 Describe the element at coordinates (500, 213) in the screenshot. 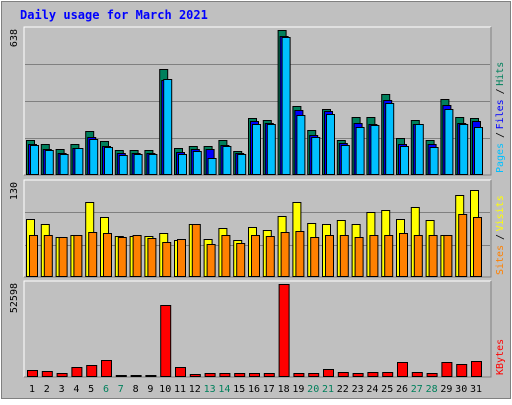

I see `legend-visits: Visits` at that location.